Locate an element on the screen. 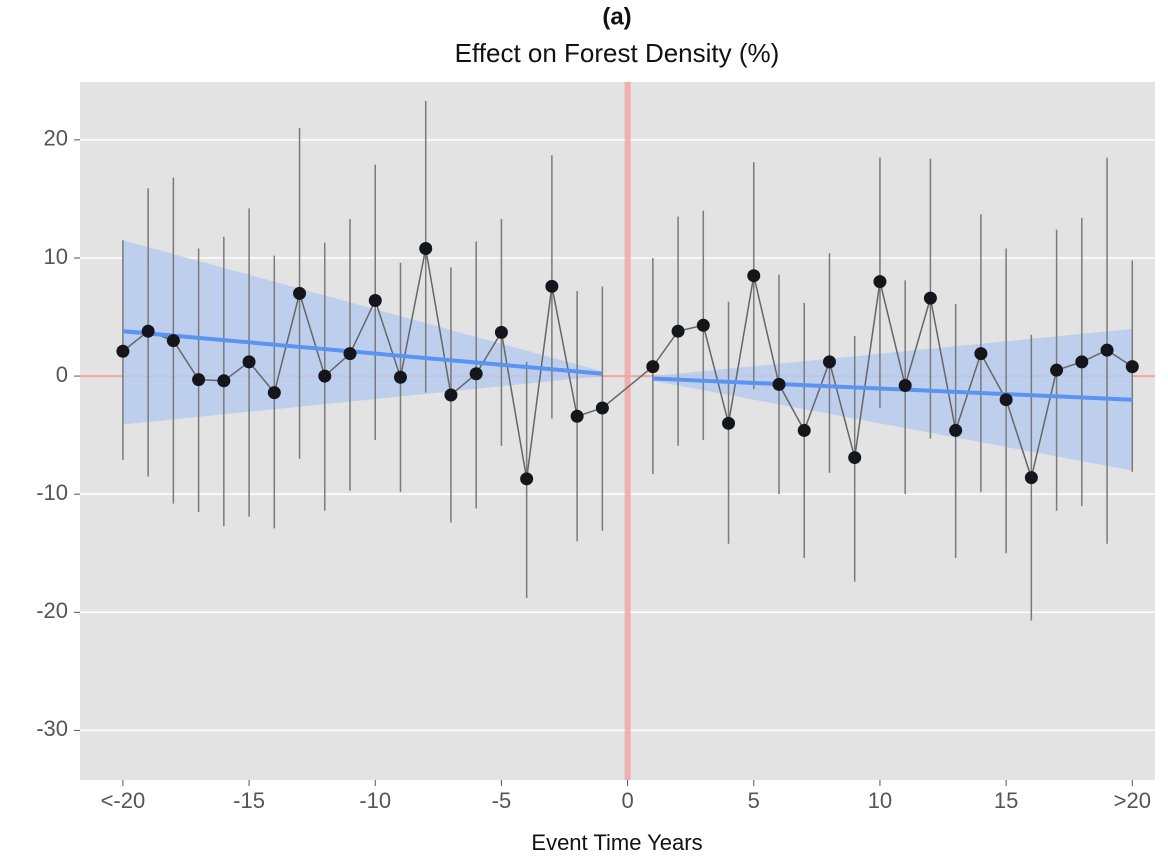  y-tick-label: -30 is located at coordinates (52, 728).